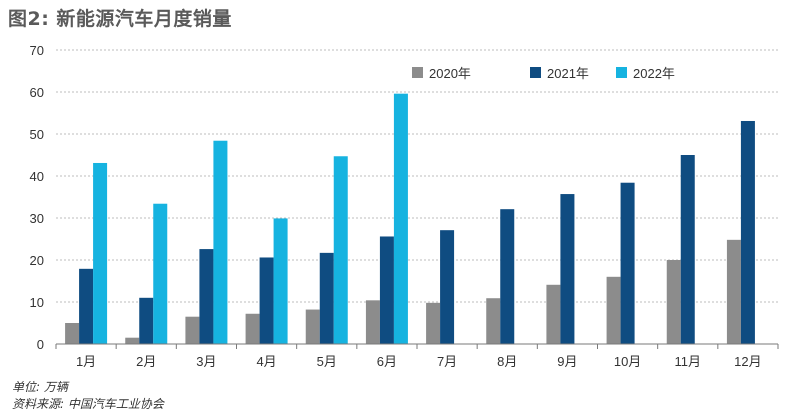 This screenshot has width=797, height=420. I want to click on legend-label: 2022年, so click(654, 73).